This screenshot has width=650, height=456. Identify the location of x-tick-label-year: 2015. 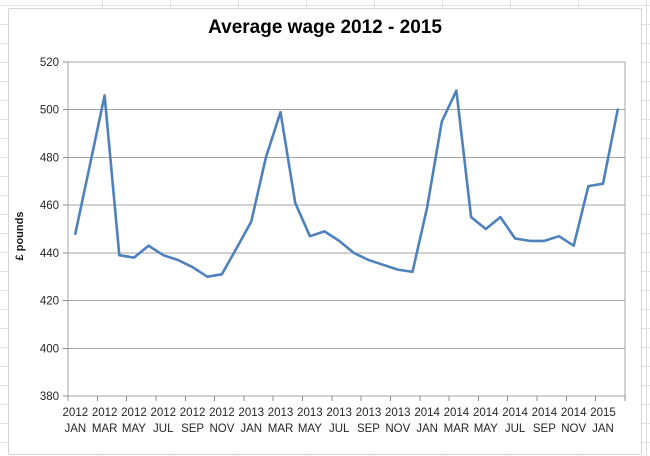
(603, 413).